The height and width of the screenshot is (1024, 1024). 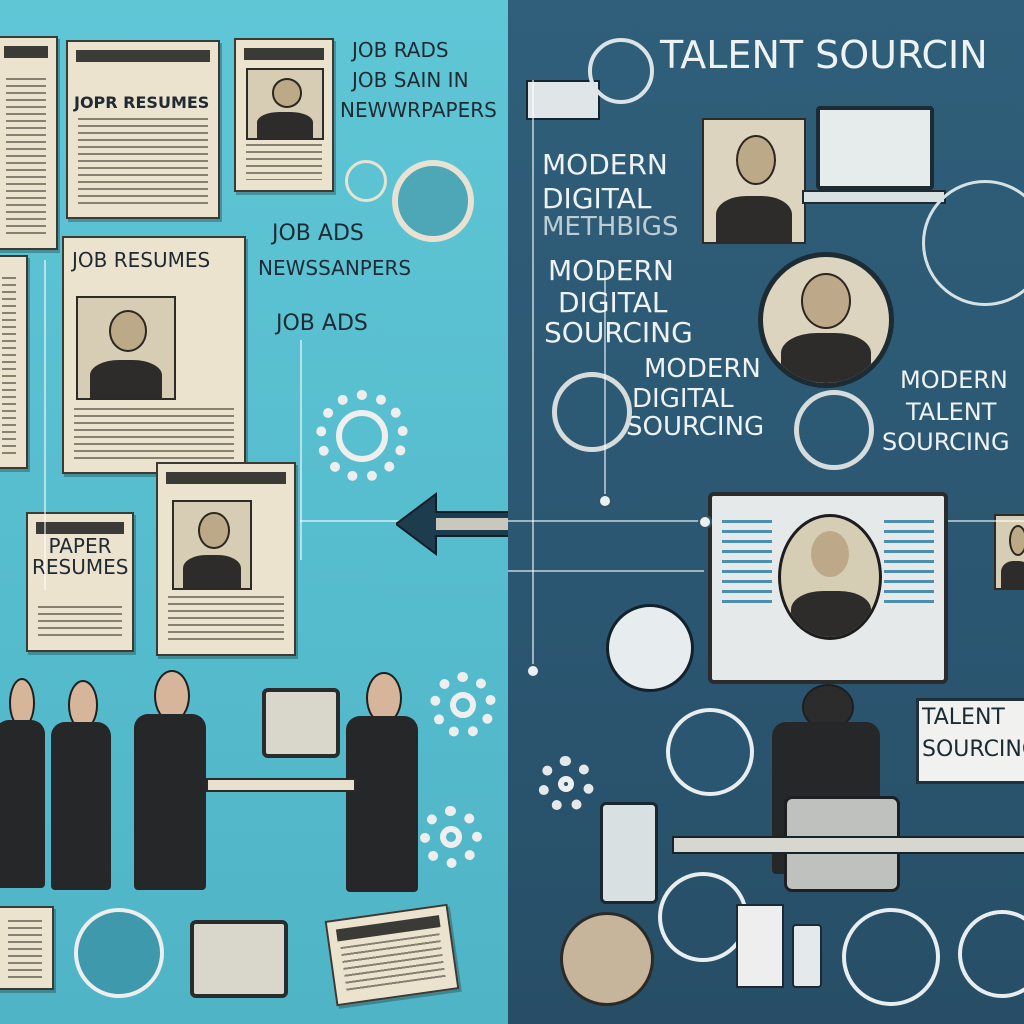 What do you see at coordinates (141, 260) in the screenshot?
I see `job-resumes-label: JOB RESUMES` at bounding box center [141, 260].